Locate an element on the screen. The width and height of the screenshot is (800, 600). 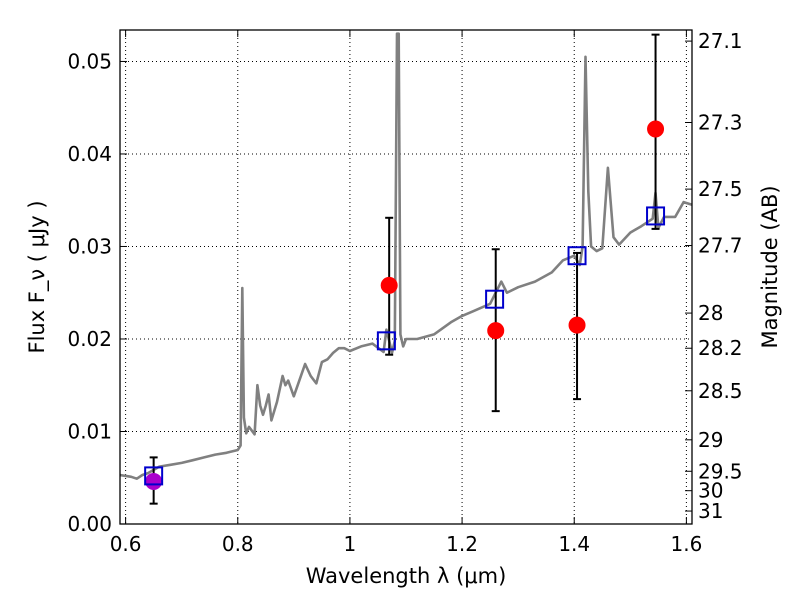
right-tick-label: 31 is located at coordinates (710, 511).